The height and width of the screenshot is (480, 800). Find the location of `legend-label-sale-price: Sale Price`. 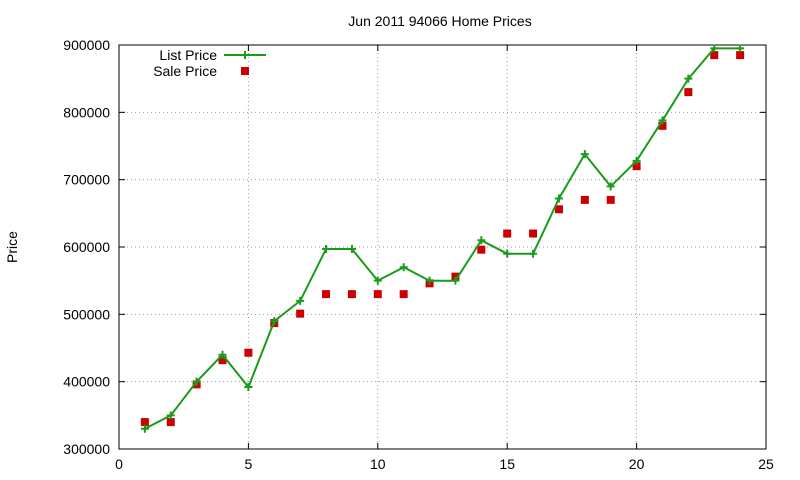

legend-label-sale-price: Sale Price is located at coordinates (185, 71).